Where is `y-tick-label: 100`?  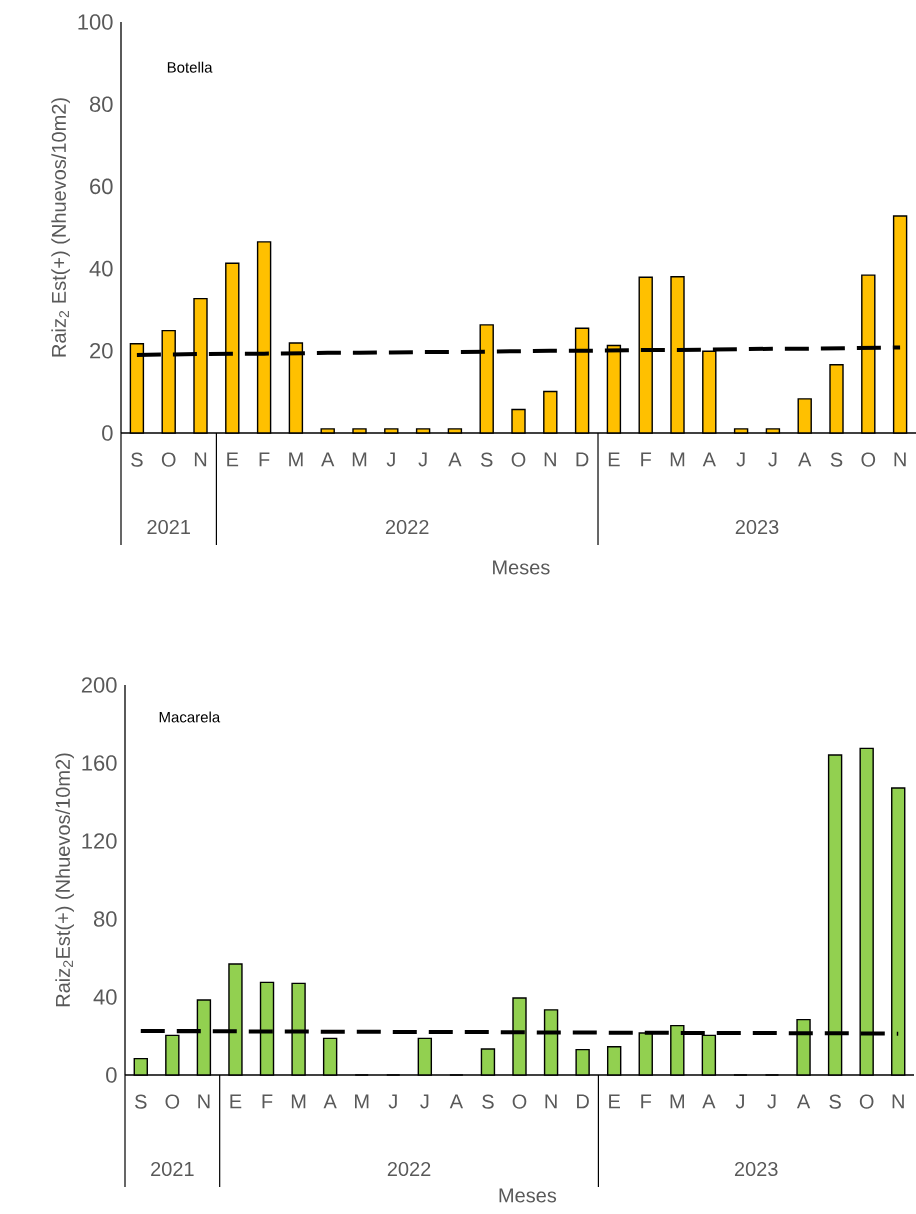
y-tick-label: 100 is located at coordinates (95, 22).